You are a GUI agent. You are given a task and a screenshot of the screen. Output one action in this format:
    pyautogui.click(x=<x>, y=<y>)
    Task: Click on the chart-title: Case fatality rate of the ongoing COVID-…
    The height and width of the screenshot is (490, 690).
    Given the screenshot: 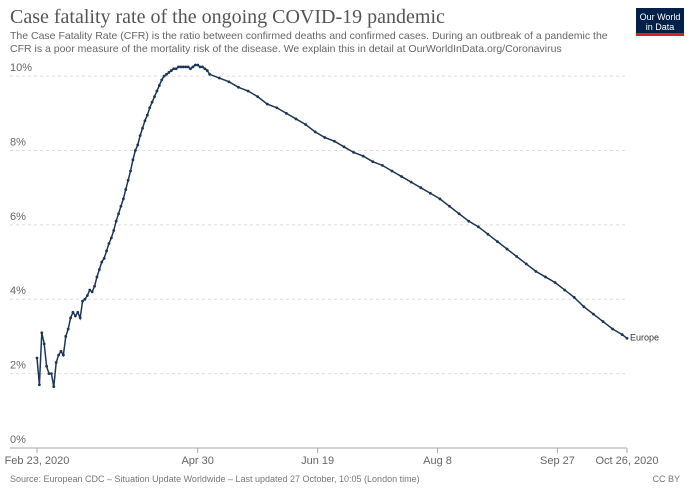 What is the action you would take?
    pyautogui.click(x=227, y=17)
    